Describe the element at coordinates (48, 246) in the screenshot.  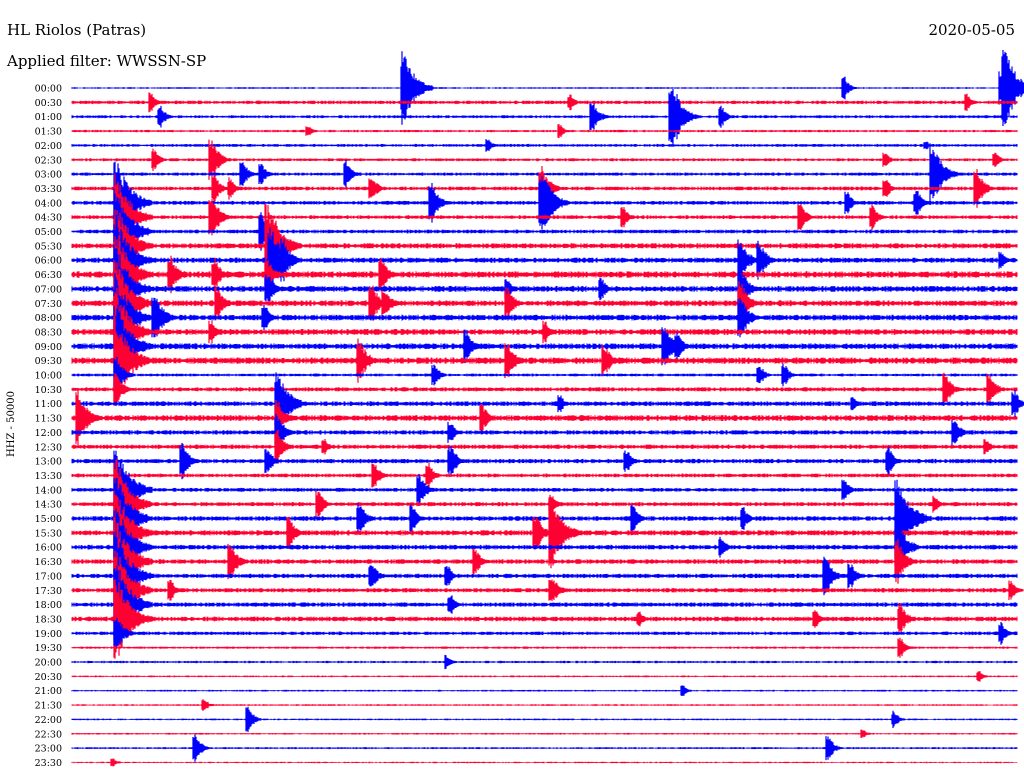
I see `time-tick-label: 05:30` at that location.